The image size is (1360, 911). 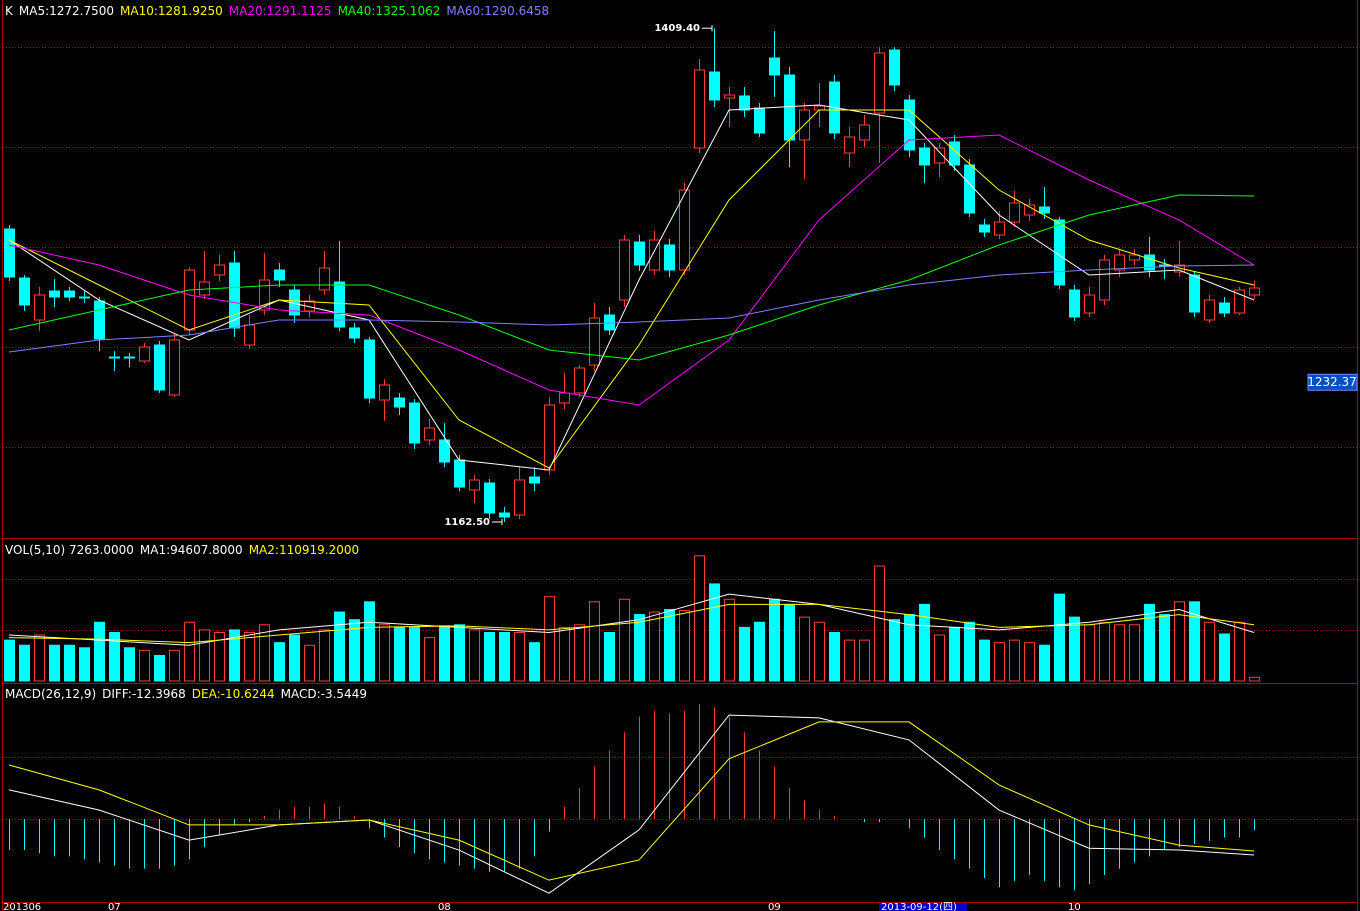 I want to click on panel-title: K, so click(x=9, y=11).